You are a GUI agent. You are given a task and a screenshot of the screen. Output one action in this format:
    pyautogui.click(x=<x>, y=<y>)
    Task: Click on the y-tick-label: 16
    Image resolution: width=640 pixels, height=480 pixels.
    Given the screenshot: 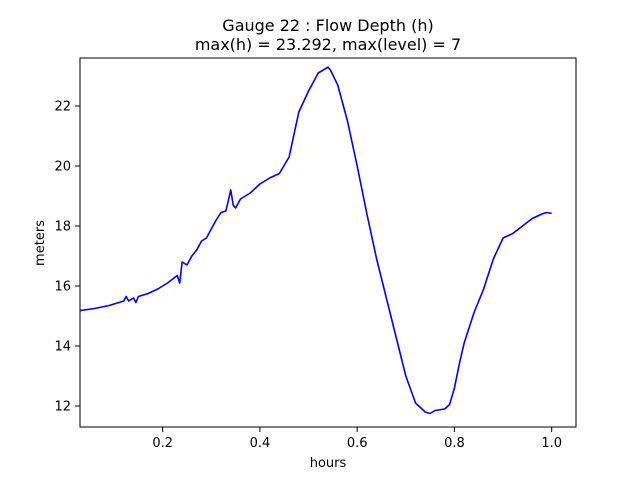 What is the action you would take?
    pyautogui.click(x=62, y=287)
    